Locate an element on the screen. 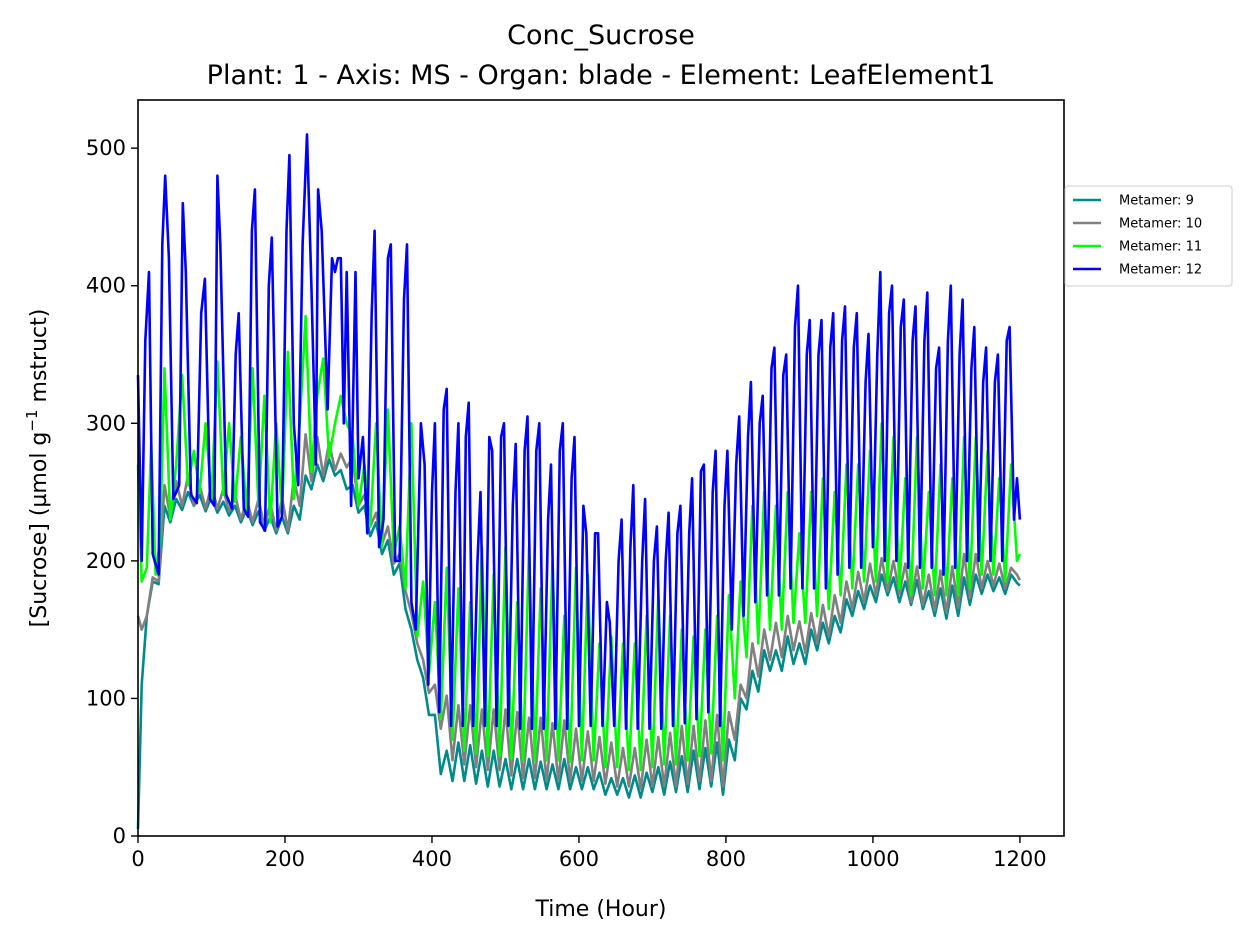 The image size is (1252, 942). y-tick-label-2: 200 is located at coordinates (106, 561).